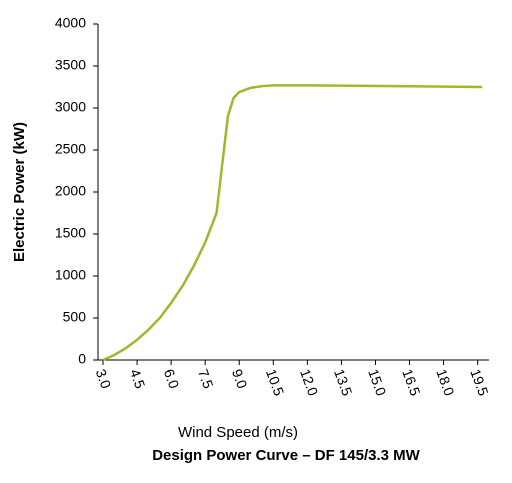 Image resolution: width=512 pixels, height=483 pixels. What do you see at coordinates (445, 382) in the screenshot?
I see `x-tick-label: 18.0` at bounding box center [445, 382].